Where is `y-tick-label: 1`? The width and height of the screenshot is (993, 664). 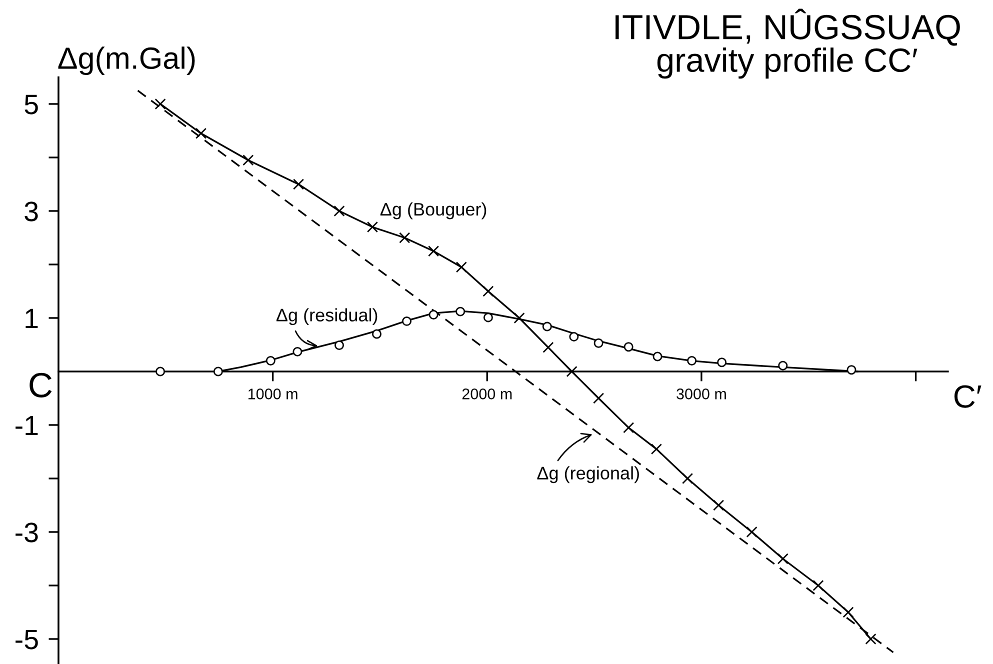 y-tick-label: 1 is located at coordinates (32, 318).